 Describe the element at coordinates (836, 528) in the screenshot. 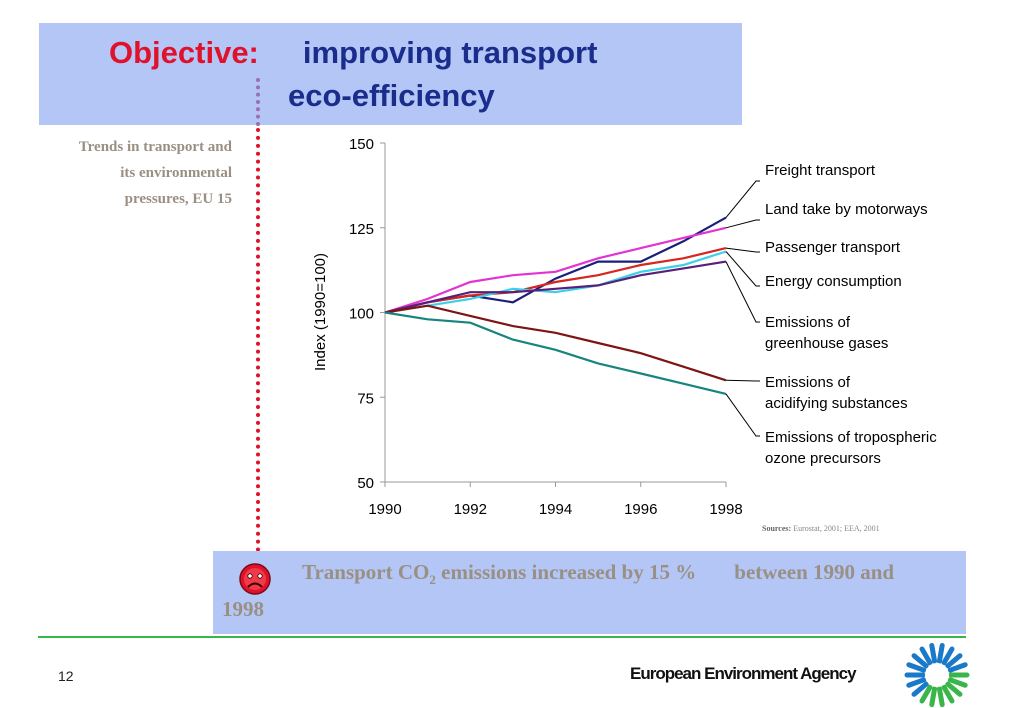

I see `sources-text: Eurostat, 2001; EEA, 2001` at that location.